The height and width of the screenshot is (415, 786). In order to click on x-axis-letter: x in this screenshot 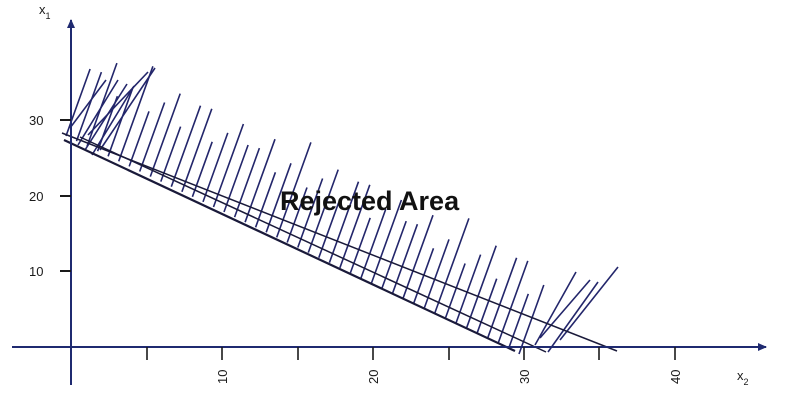, I will do `click(740, 375)`.